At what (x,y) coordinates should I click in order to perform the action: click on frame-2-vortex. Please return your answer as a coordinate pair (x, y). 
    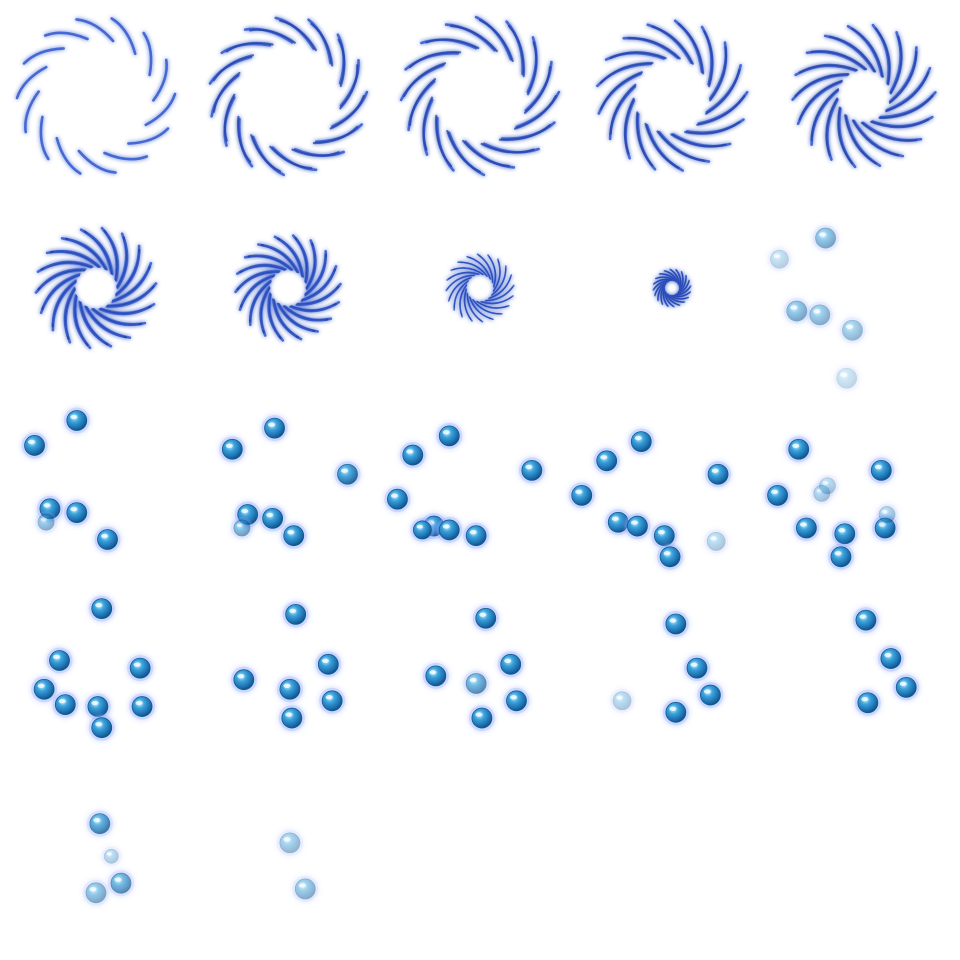
    Looking at the image, I should click on (288, 96).